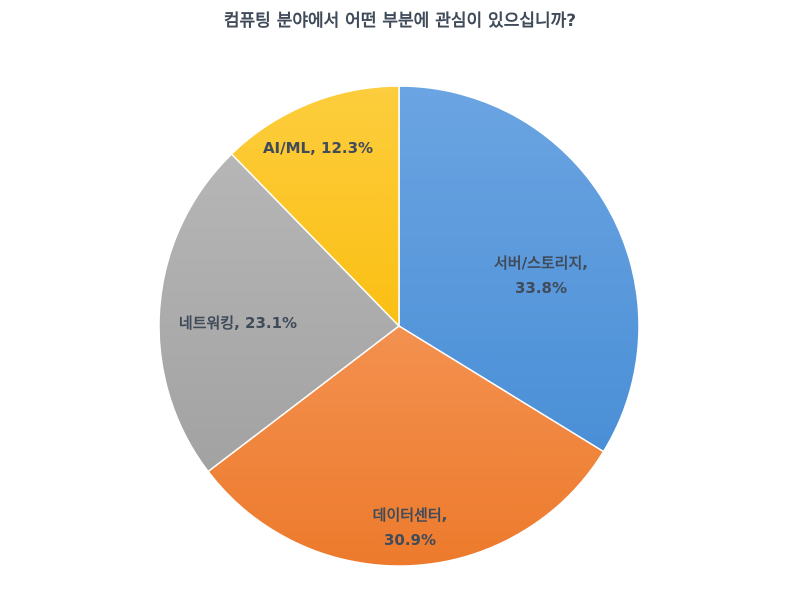 This screenshot has height=612, width=800. I want to click on slice-label-line2: 30.9%, so click(410, 540).